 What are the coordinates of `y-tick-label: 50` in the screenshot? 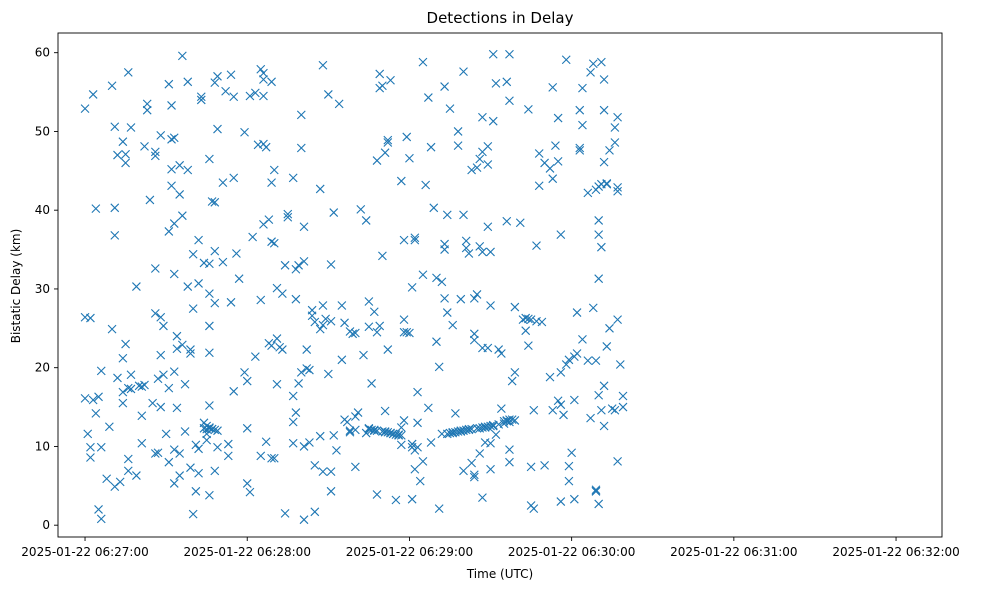 It's located at (42, 131).